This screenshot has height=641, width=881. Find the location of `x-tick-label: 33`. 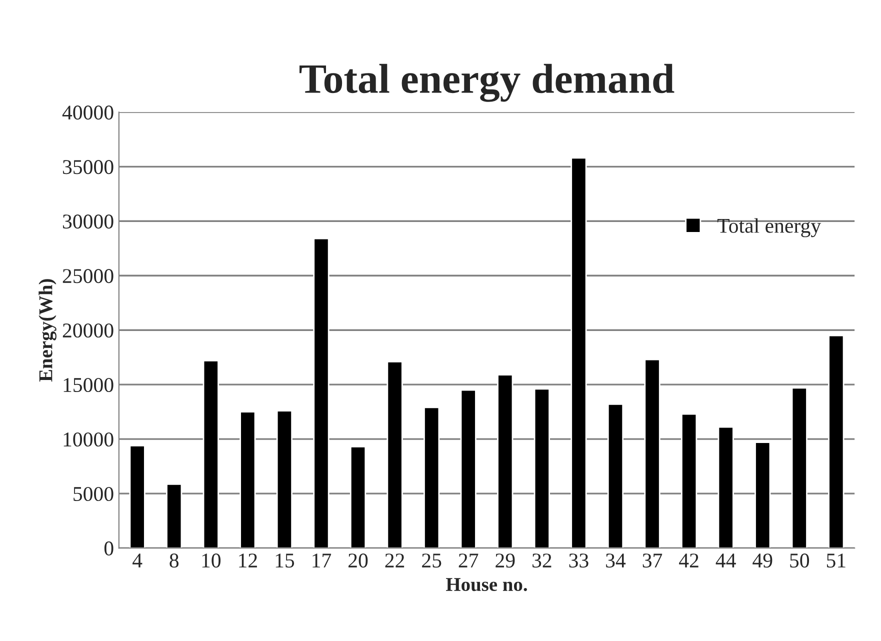

x-tick-label: 33 is located at coordinates (578, 561).